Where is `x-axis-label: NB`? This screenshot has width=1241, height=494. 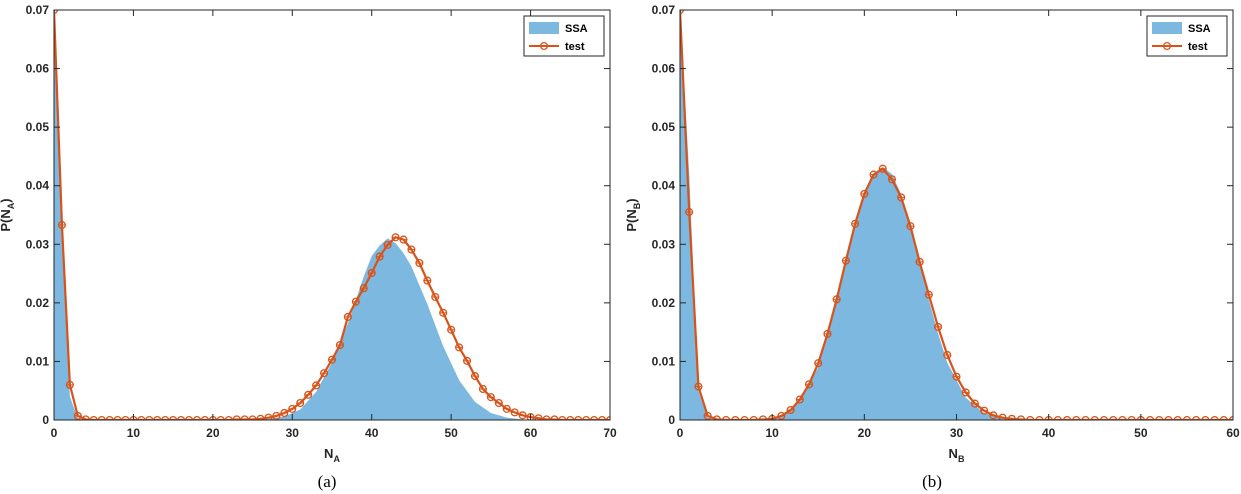
x-axis-label: NB is located at coordinates (957, 455).